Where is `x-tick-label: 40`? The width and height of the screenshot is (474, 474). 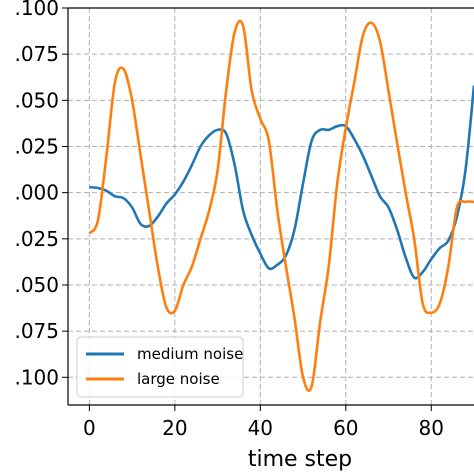
x-tick-label: 40 is located at coordinates (260, 428).